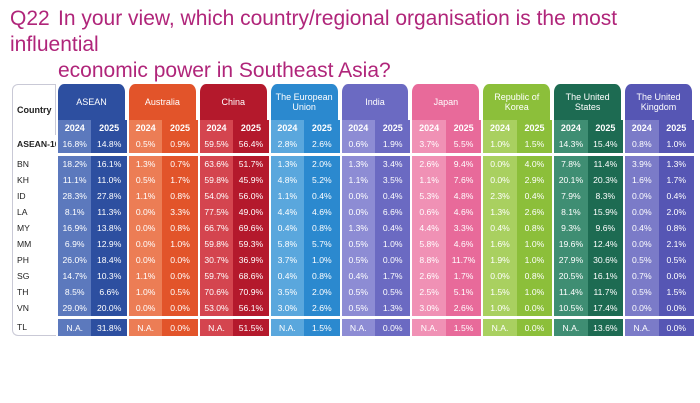 The height and width of the screenshot is (403, 700). Describe the element at coordinates (91, 102) in the screenshot. I see `group-header-asean: ASEAN` at that location.